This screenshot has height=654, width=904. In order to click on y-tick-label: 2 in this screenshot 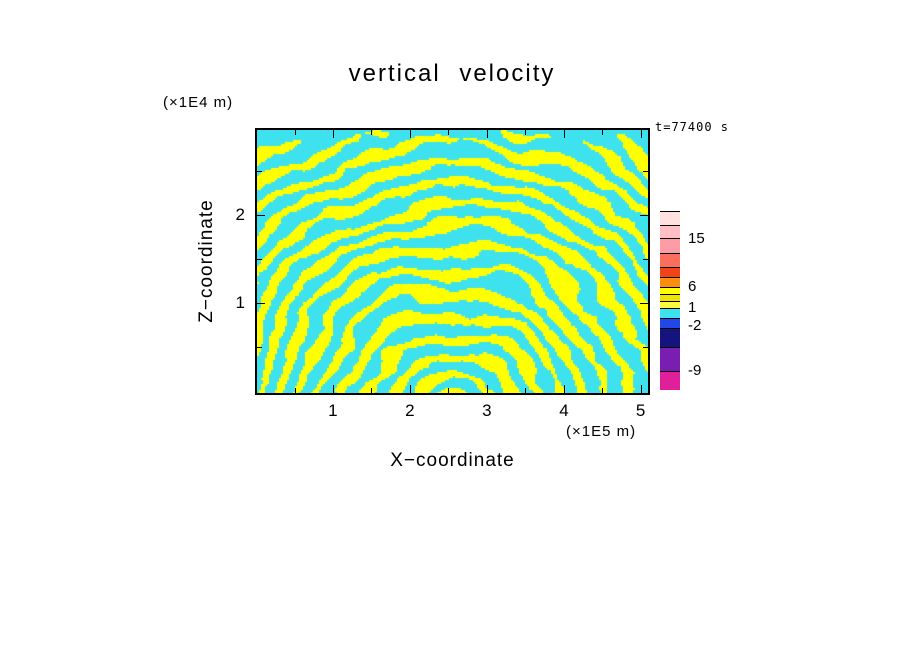, I will do `click(240, 214)`.